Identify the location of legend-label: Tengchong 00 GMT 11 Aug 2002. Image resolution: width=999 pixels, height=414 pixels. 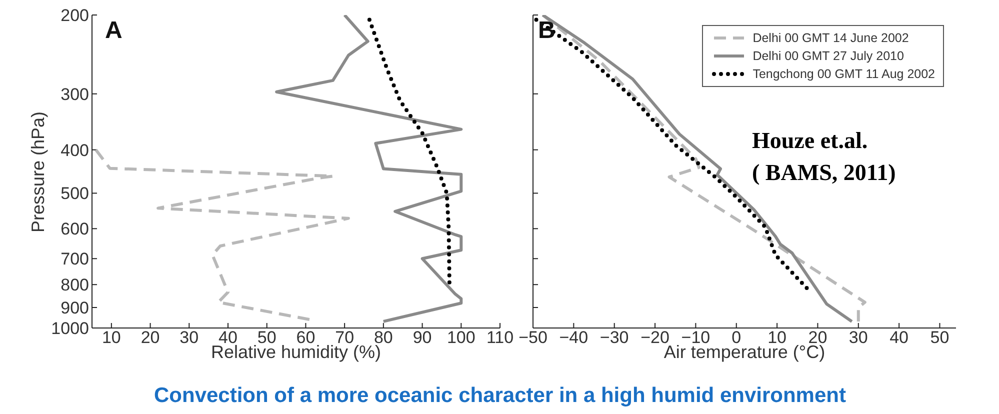
(843, 74).